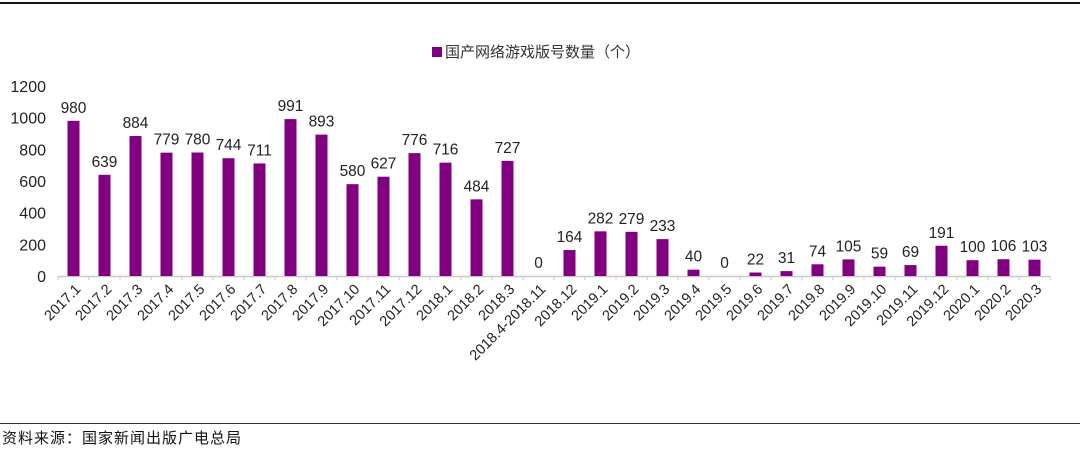  Describe the element at coordinates (879, 254) in the screenshot. I see `bar-value-label: 59` at that location.